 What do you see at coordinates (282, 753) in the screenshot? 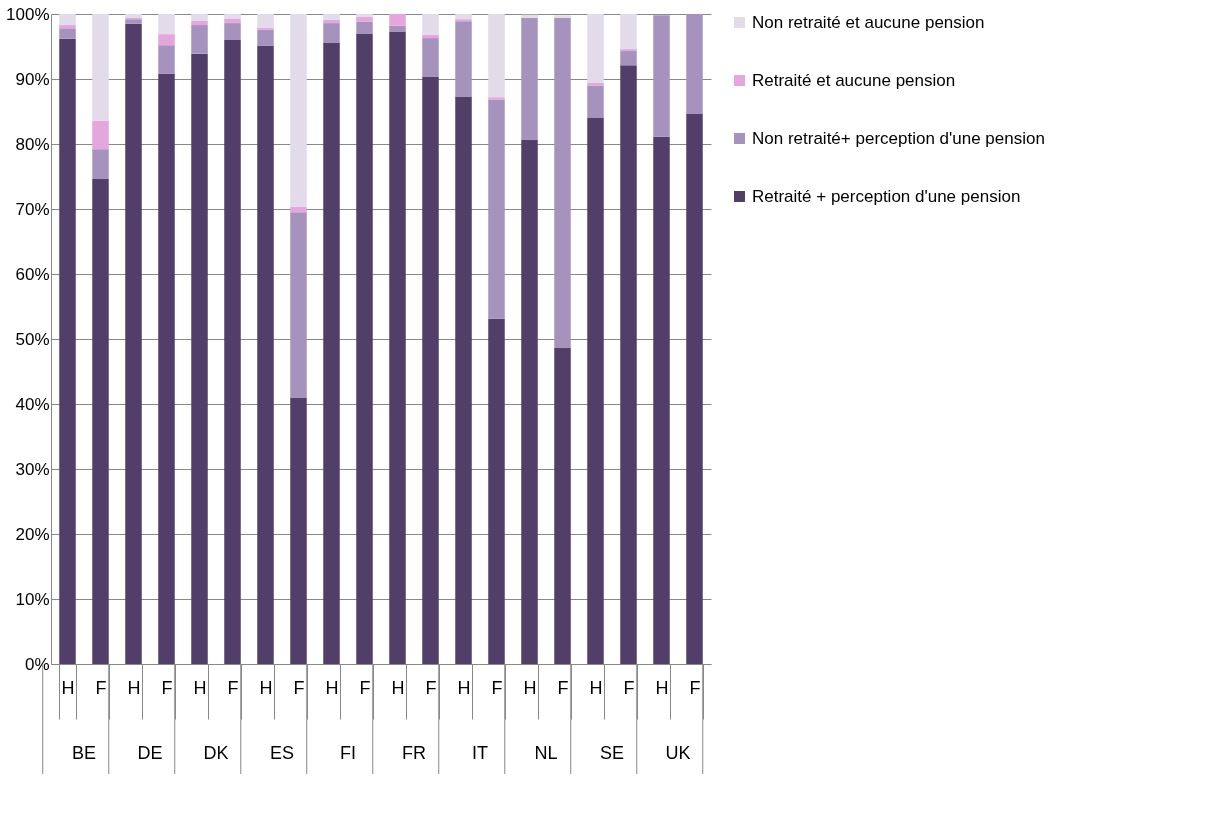
I see `text: ES` at bounding box center [282, 753].